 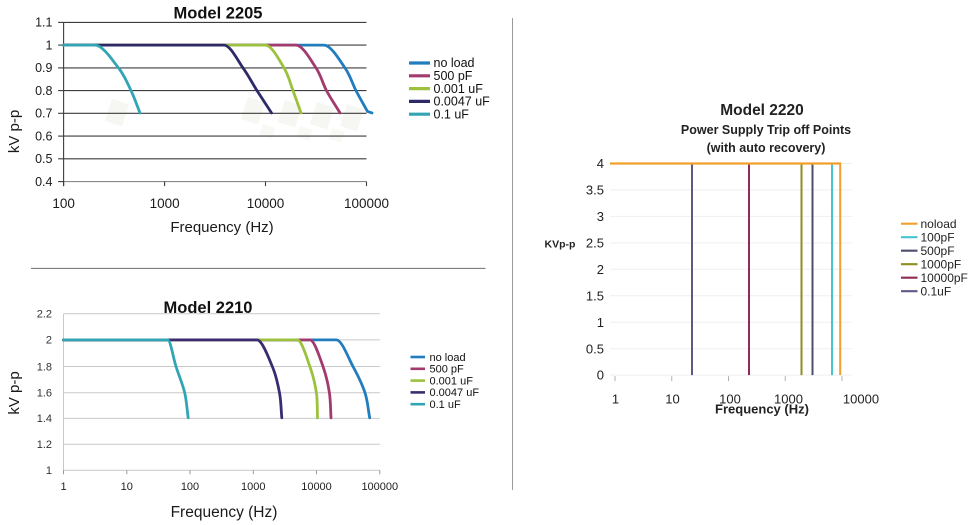 What do you see at coordinates (595, 190) in the screenshot?
I see `svg-text: 3.5` at bounding box center [595, 190].